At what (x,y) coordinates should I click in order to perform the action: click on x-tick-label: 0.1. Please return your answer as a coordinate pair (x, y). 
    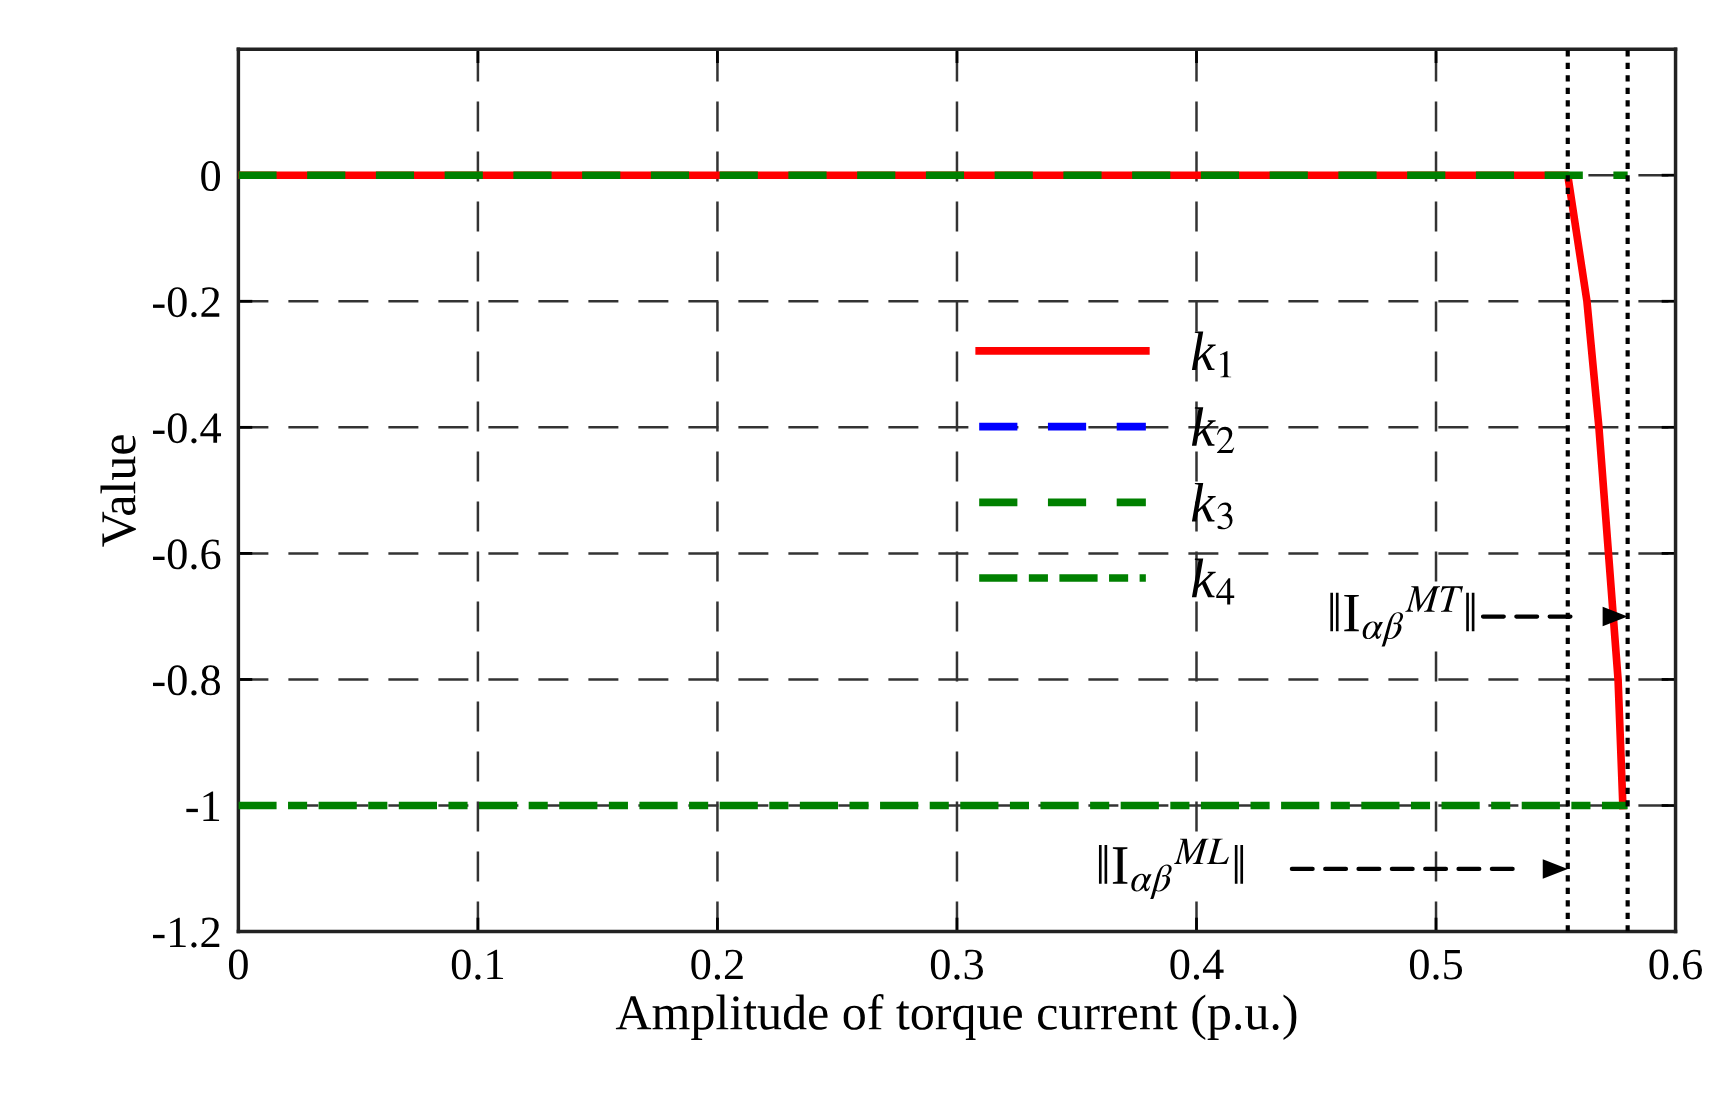
    Looking at the image, I should click on (477, 964).